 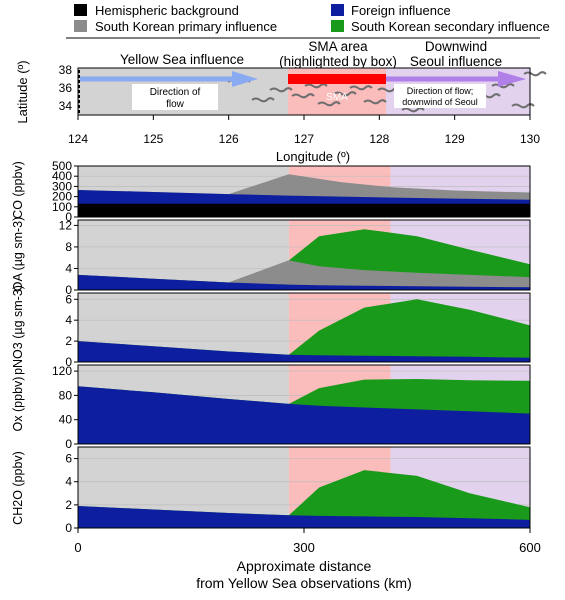 What do you see at coordinates (440, 91) in the screenshot?
I see `downwind-label-line1: Direction of flow;` at bounding box center [440, 91].